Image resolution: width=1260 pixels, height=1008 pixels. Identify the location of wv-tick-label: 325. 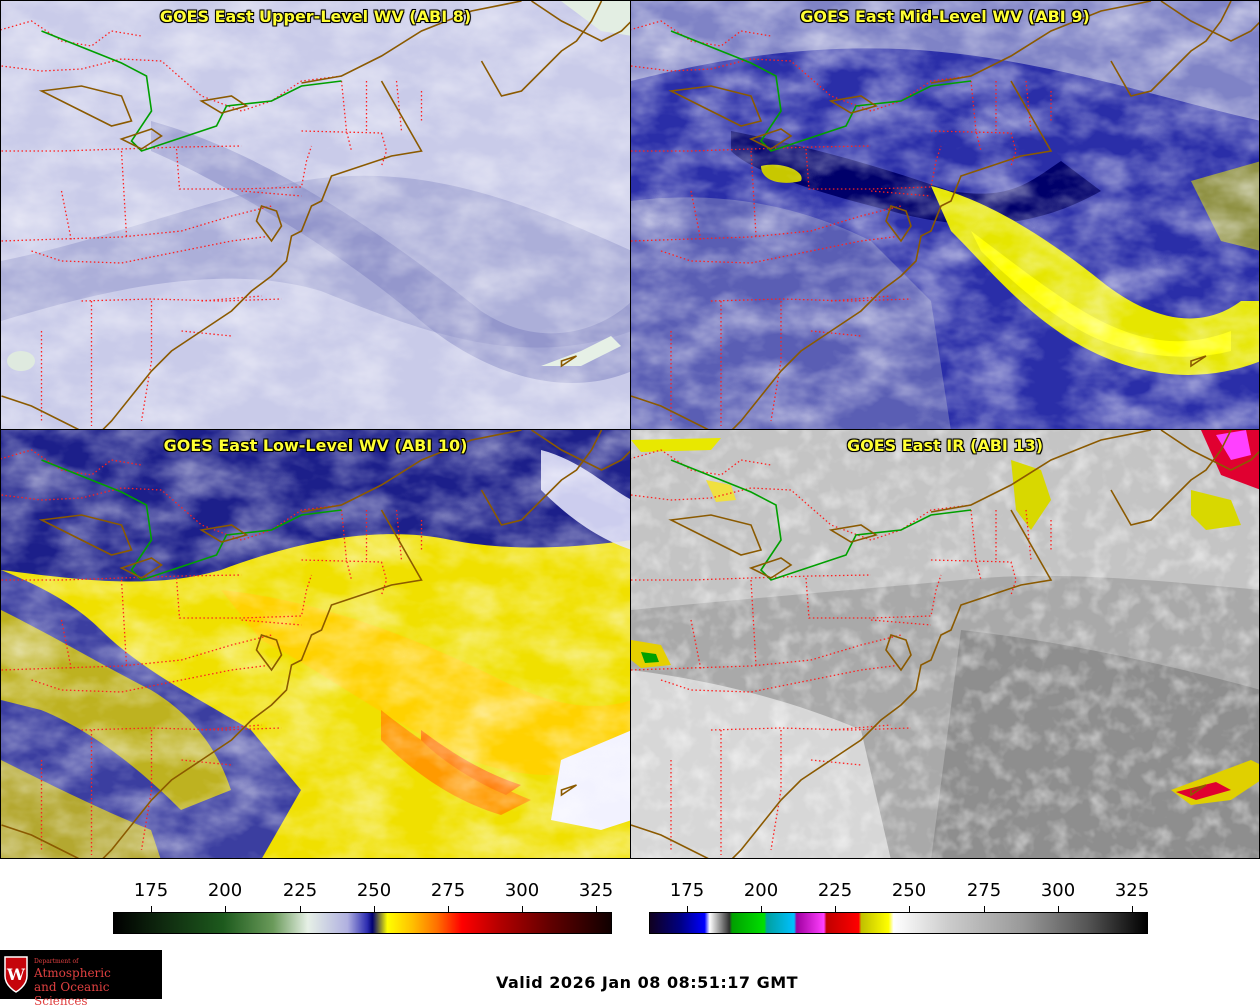
(596, 890).